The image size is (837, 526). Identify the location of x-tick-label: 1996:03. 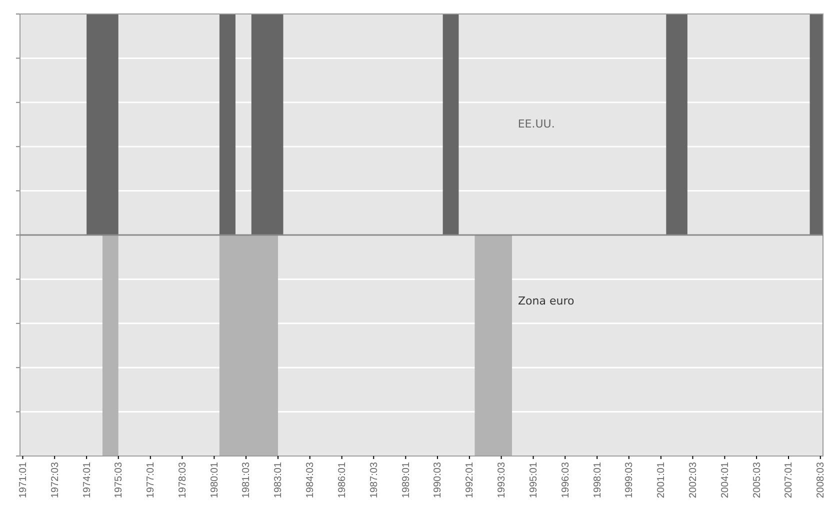
(566, 480).